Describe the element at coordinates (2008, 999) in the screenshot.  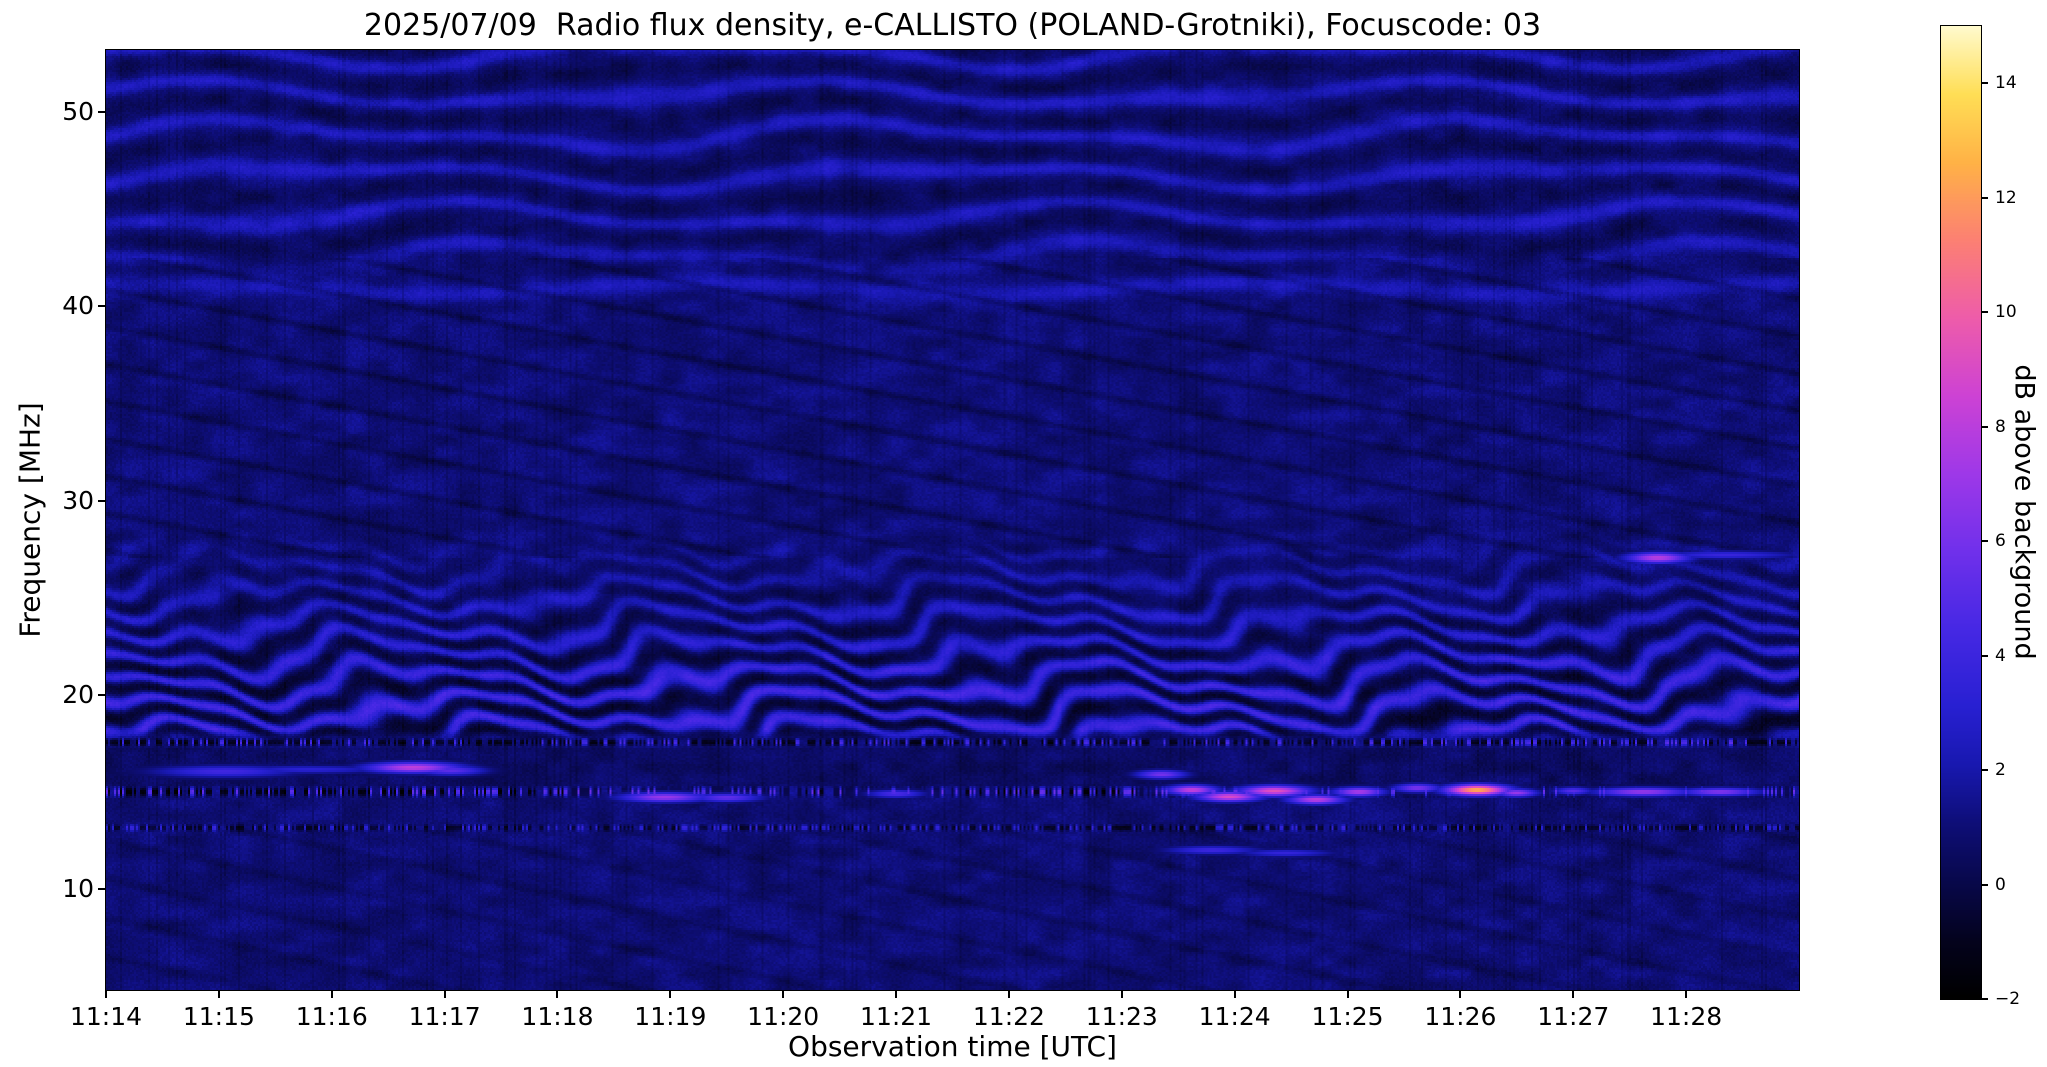
I see `colorbar-tick-label: −2` at that location.